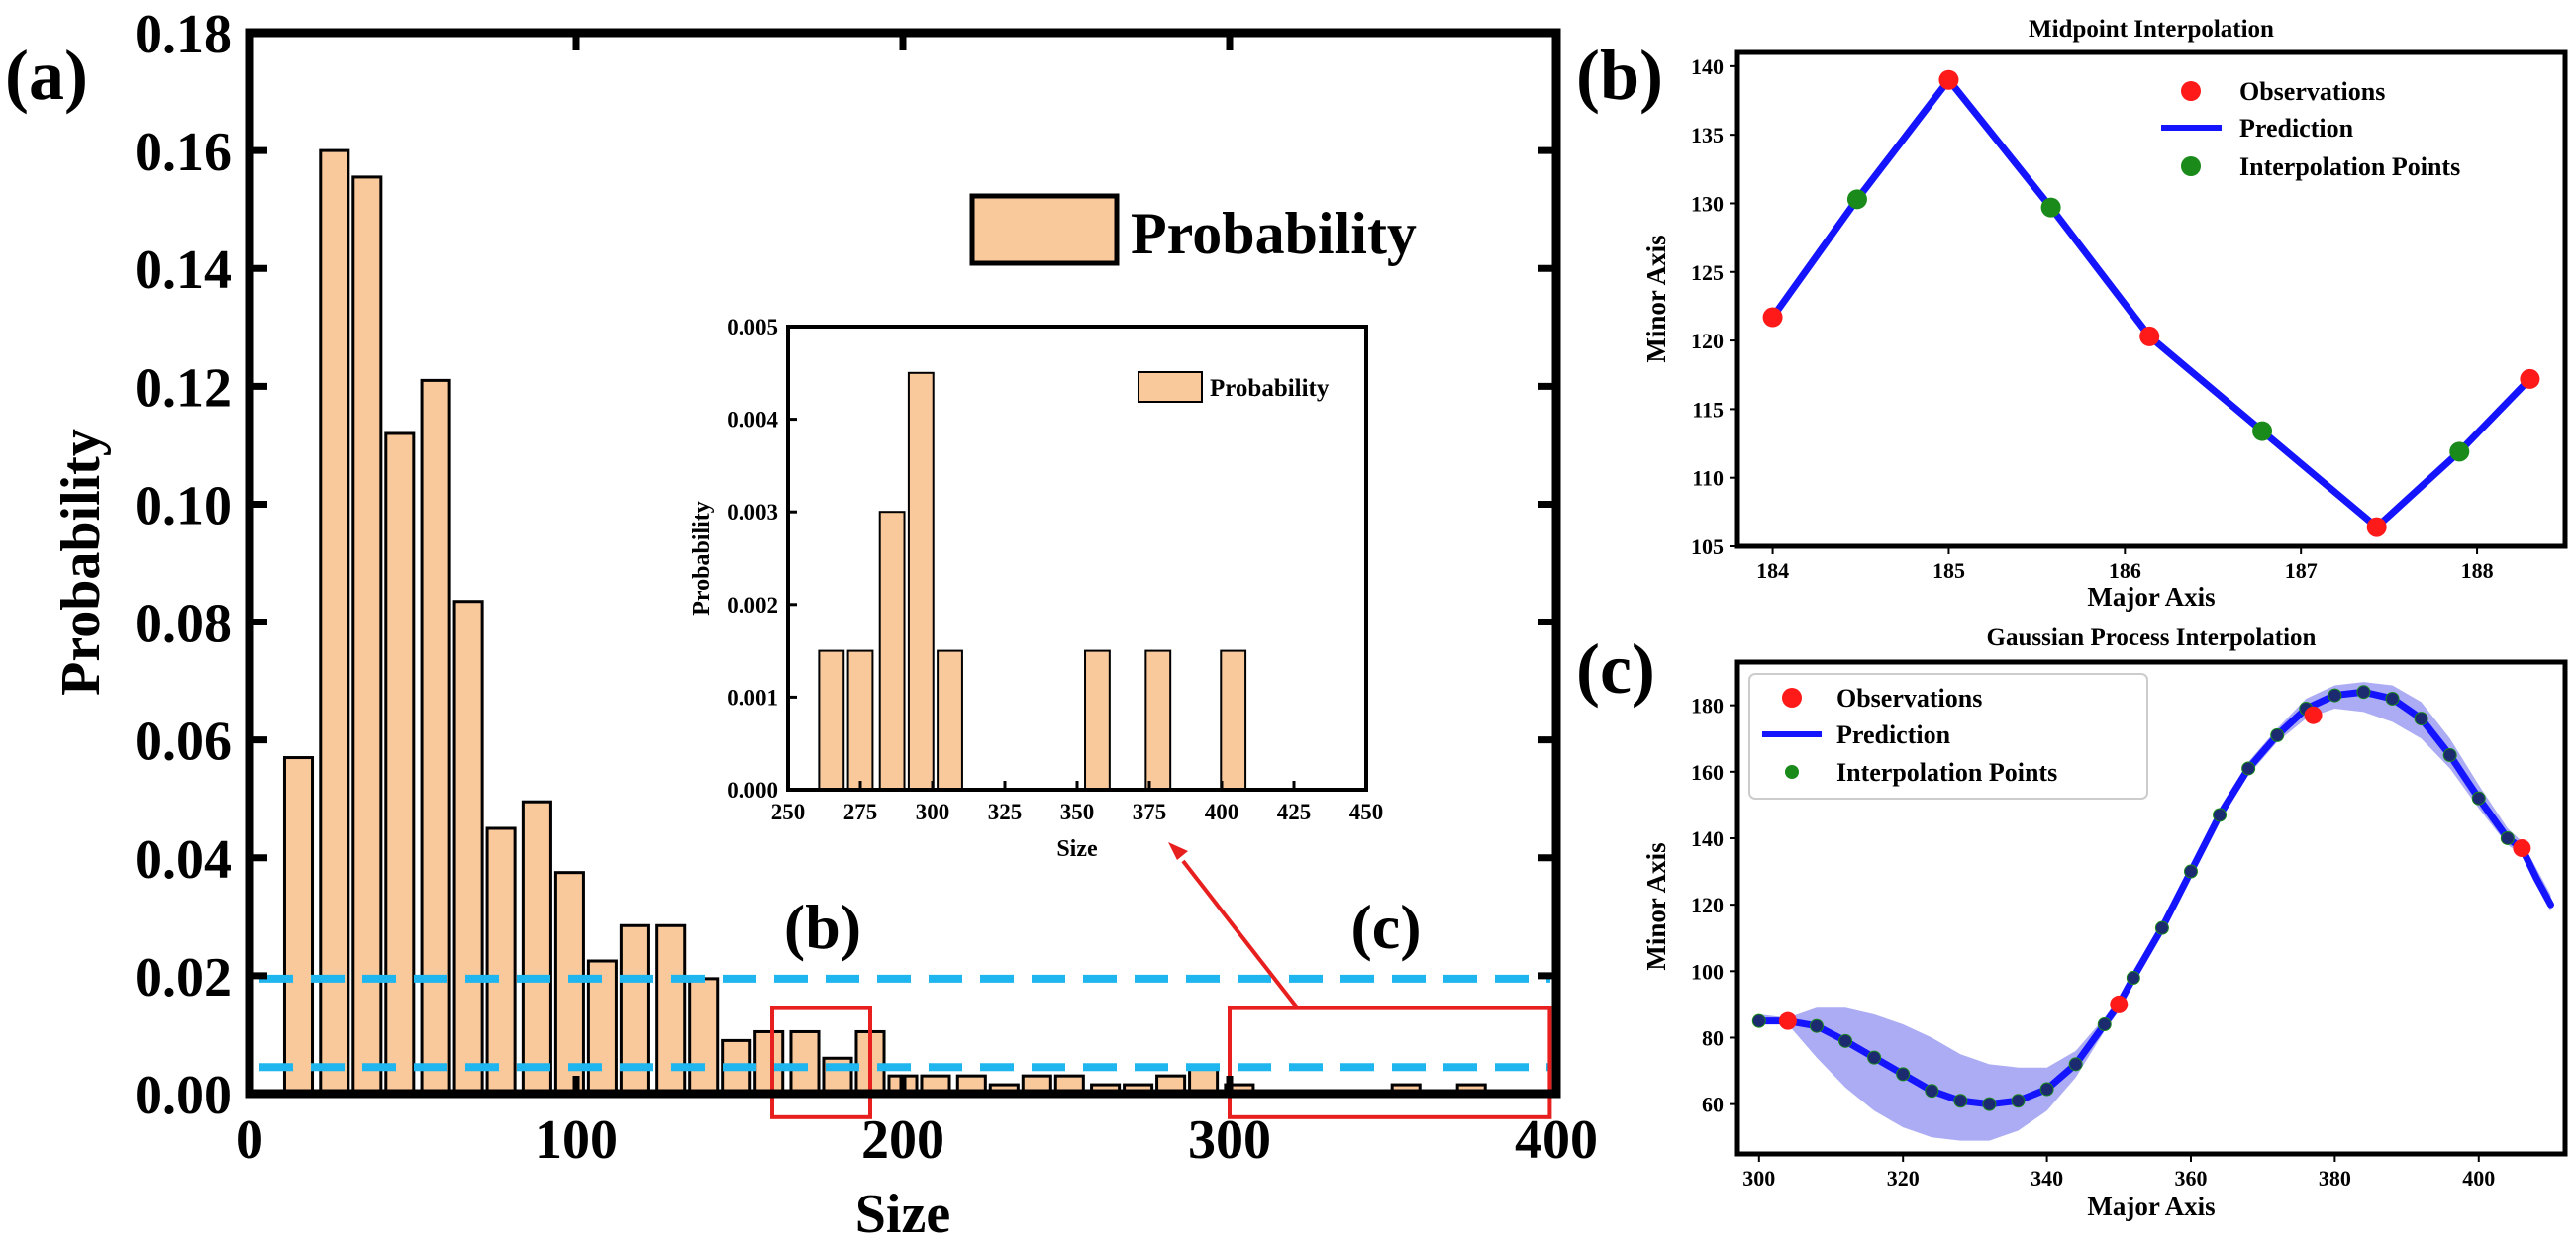 This screenshot has width=2576, height=1245. Describe the element at coordinates (1946, 772) in the screenshot. I see `legend-label-interpolation-c: Interpolation Points` at that location.